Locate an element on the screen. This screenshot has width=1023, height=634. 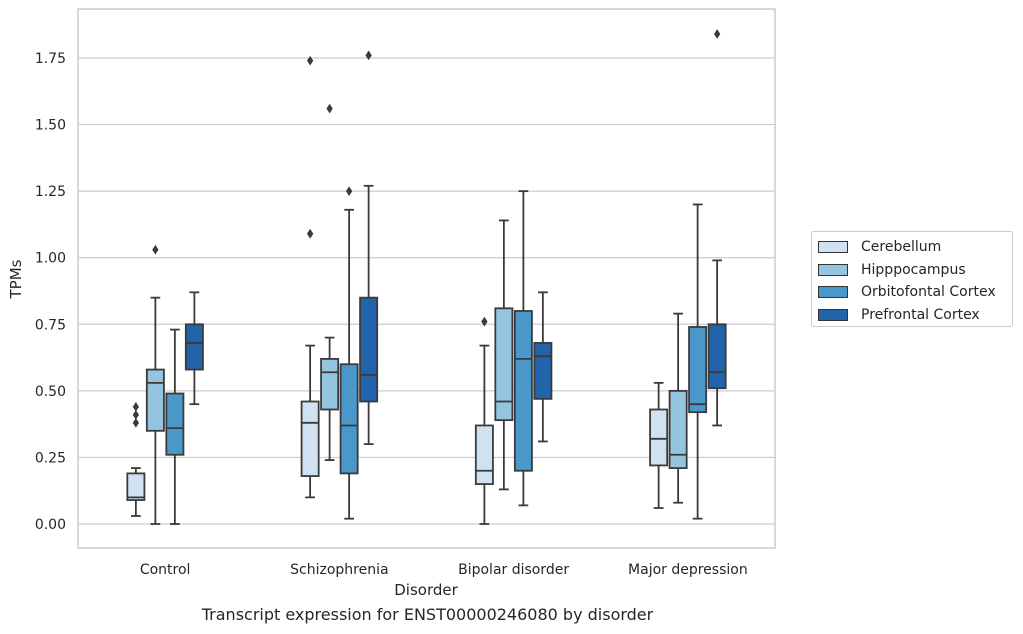
legend-swatch-cerebellum is located at coordinates (833, 247).